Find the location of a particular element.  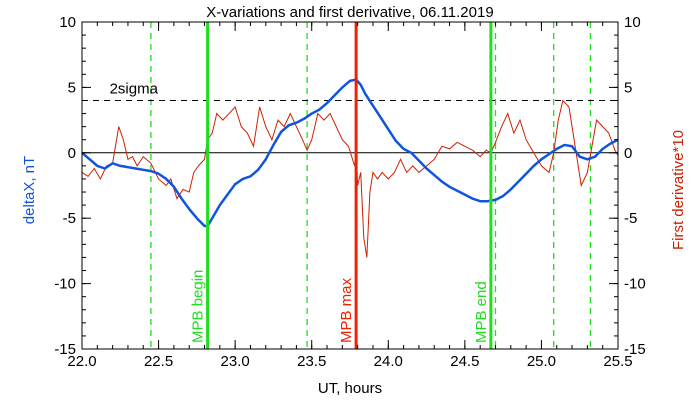

y-tick-label-right: -10 is located at coordinates (635, 284).